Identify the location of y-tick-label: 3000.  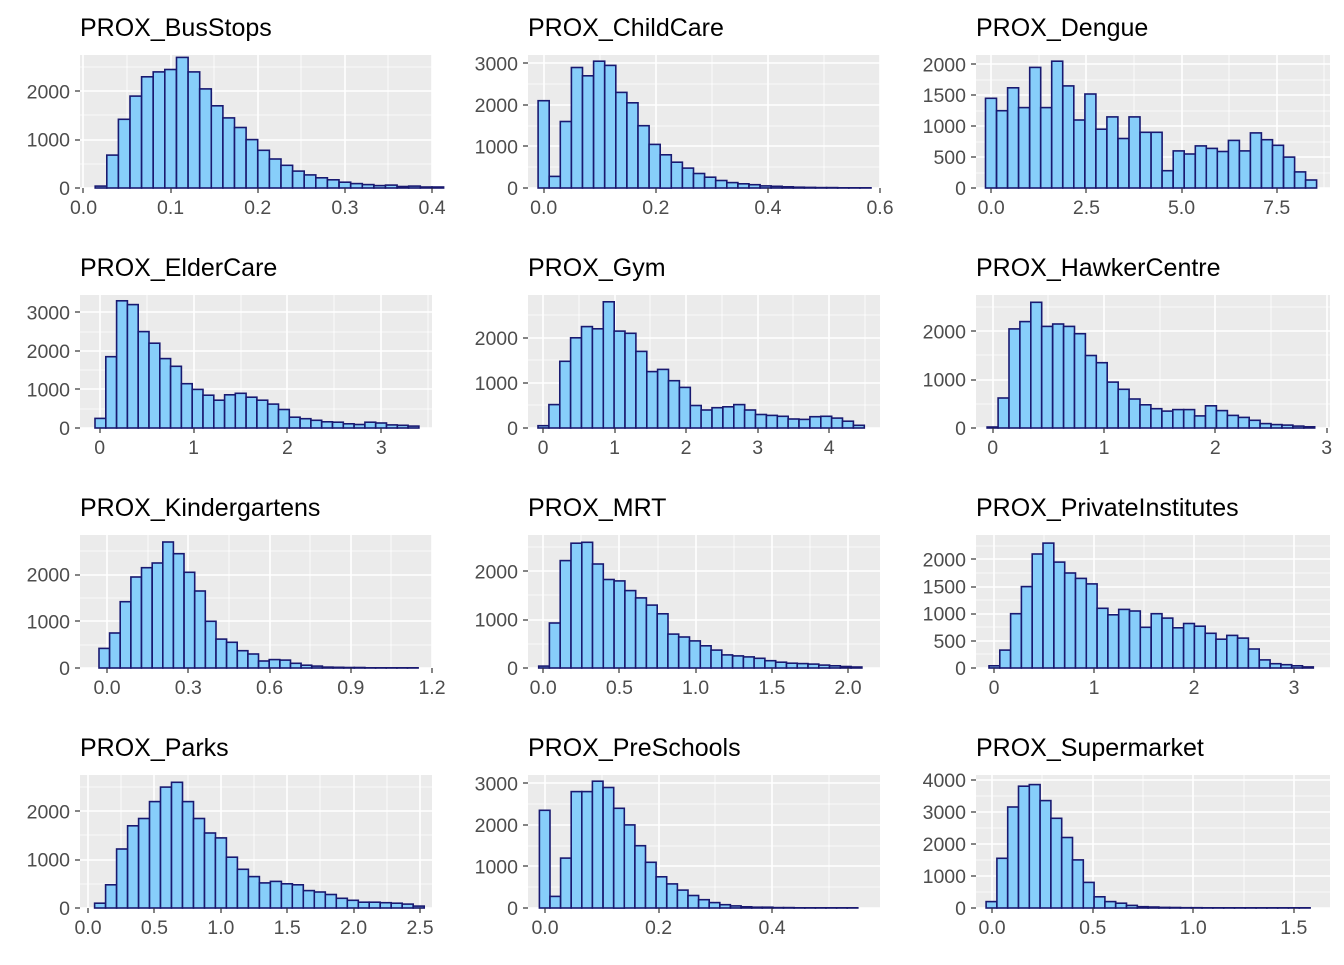
(945, 813).